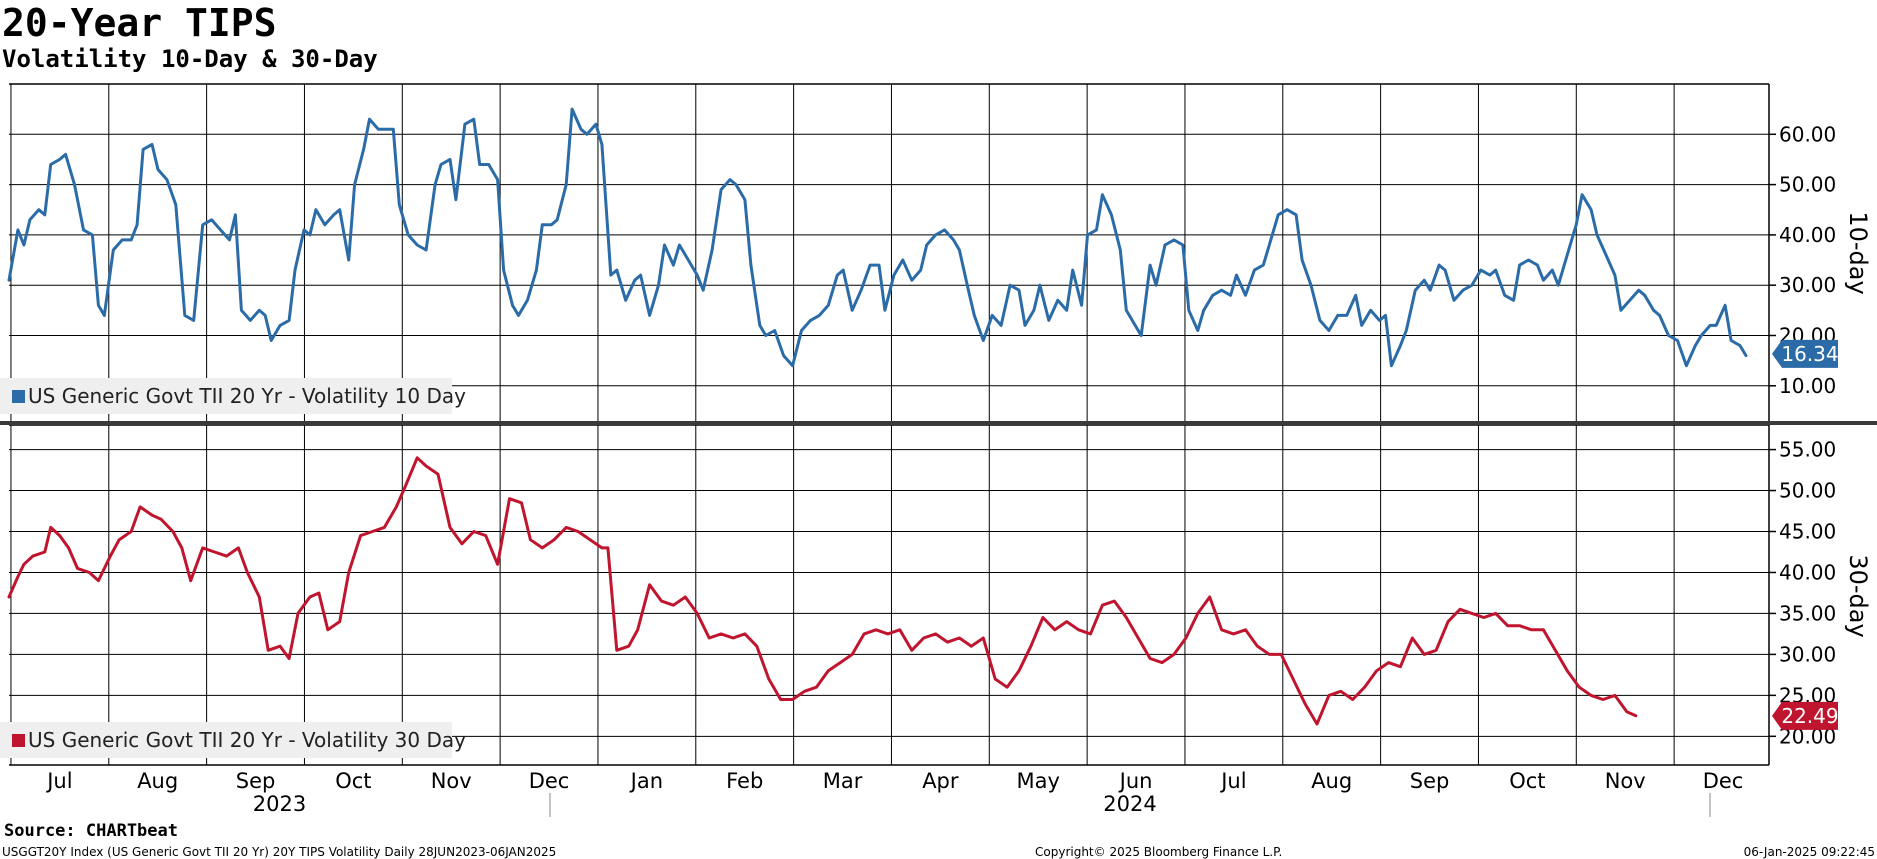 This screenshot has width=1877, height=859. Describe the element at coordinates (843, 781) in the screenshot. I see `x-month-label: Mar` at that location.